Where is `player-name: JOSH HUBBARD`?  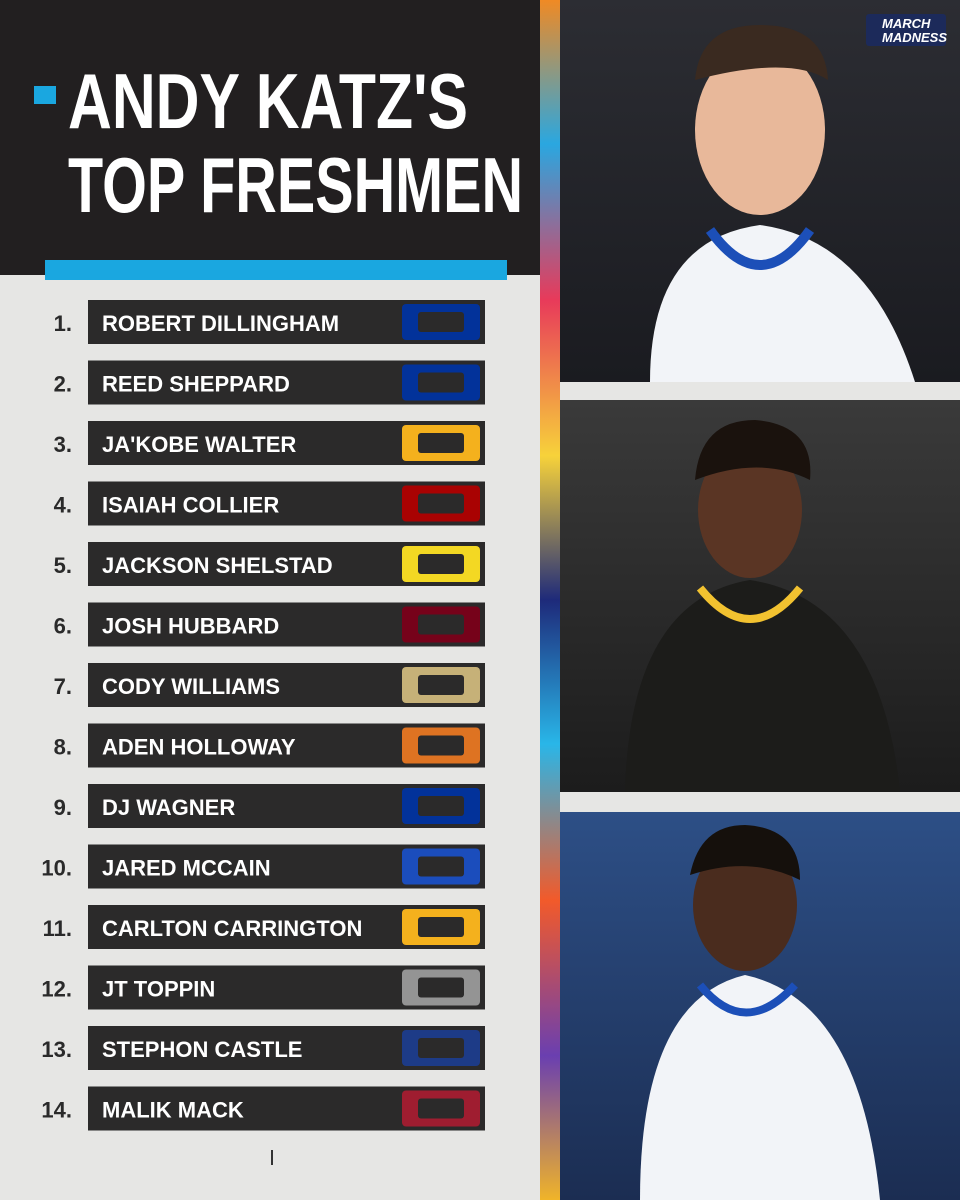 player-name: JOSH HUBBARD is located at coordinates (190, 626).